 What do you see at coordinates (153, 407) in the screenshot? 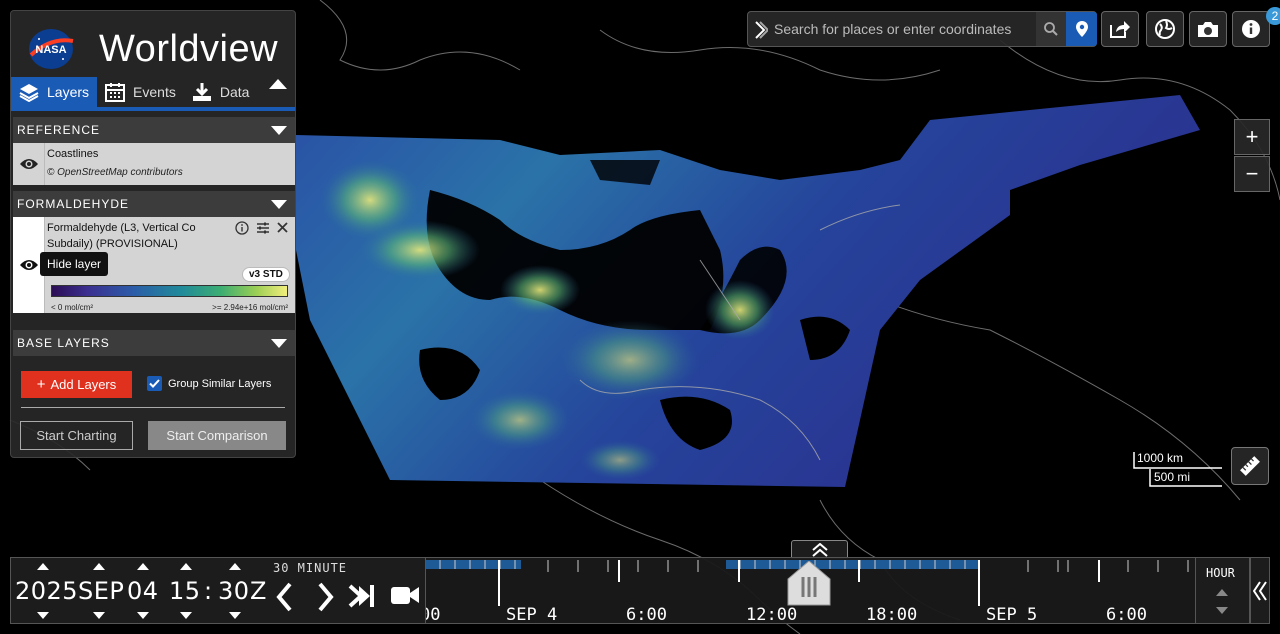
I see `divider` at bounding box center [153, 407].